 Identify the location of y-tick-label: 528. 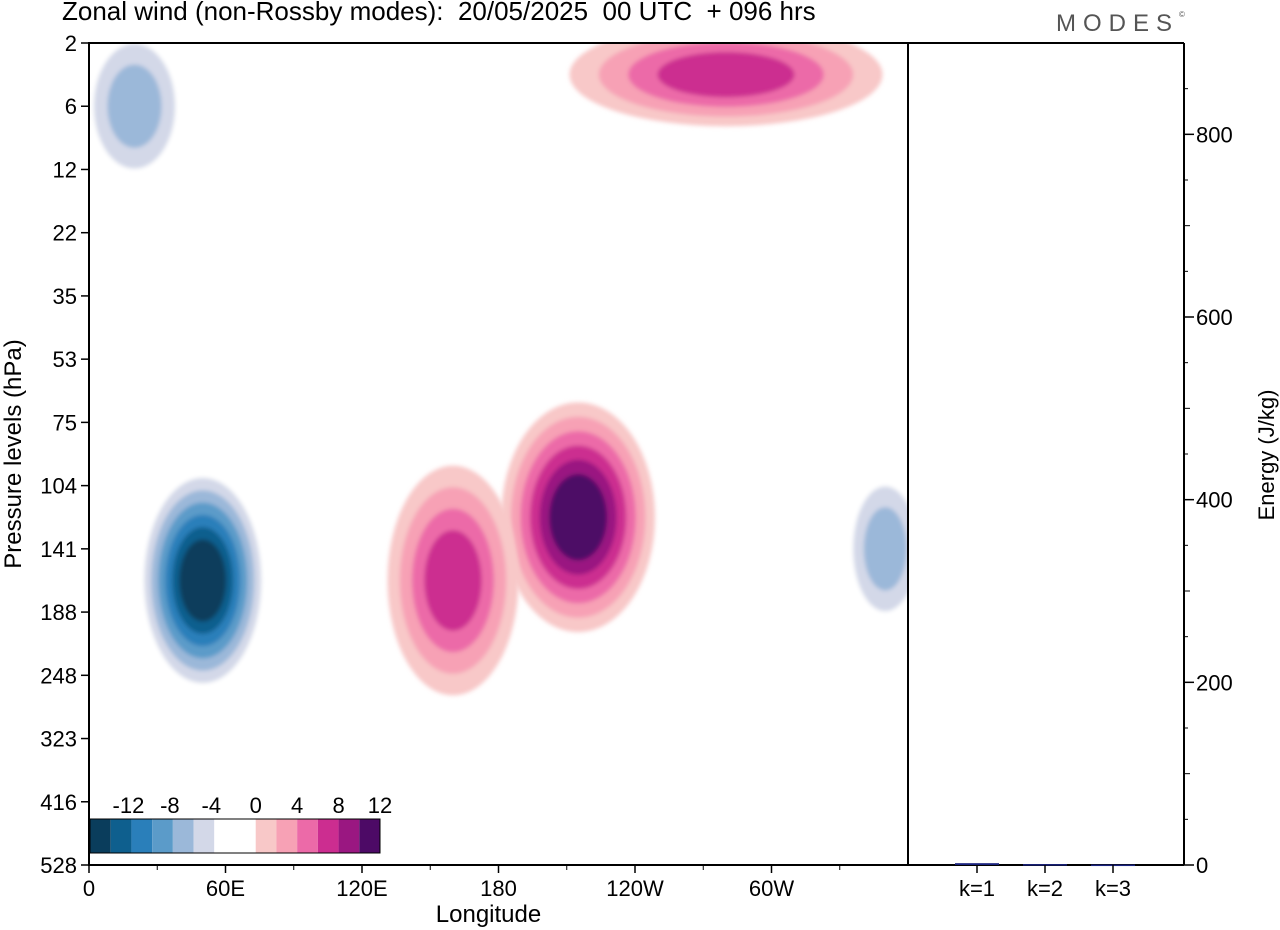
(58, 865).